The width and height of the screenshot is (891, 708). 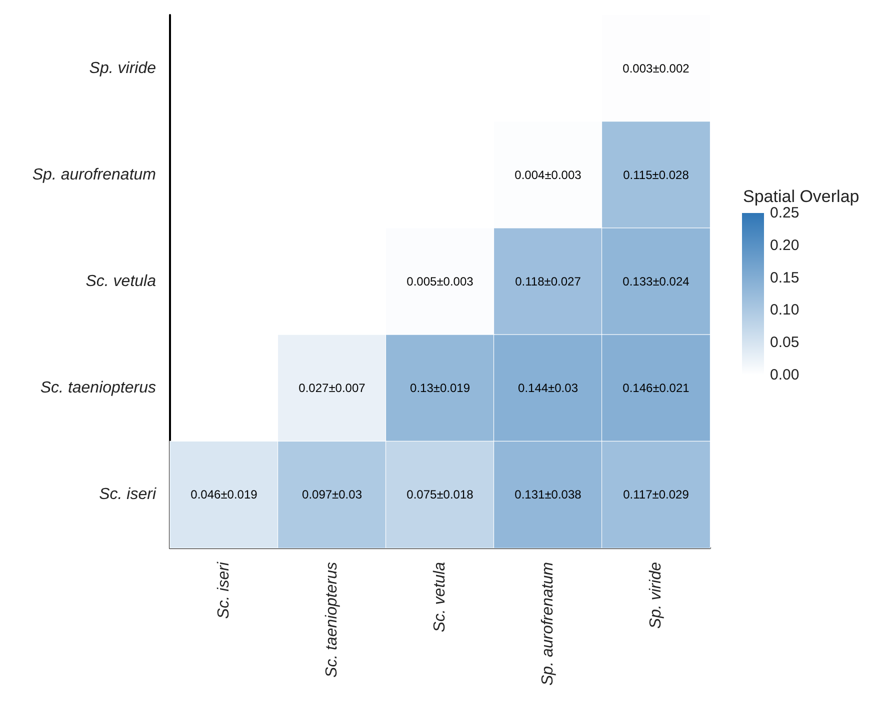 What do you see at coordinates (122, 68) in the screenshot?
I see `y-tick-label: Sp. viride` at bounding box center [122, 68].